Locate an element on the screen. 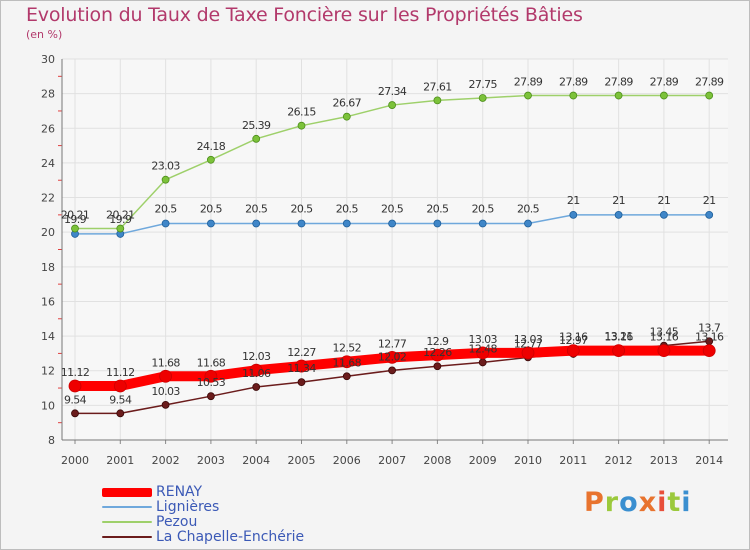 The height and width of the screenshot is (550, 750). x-tick-label: 2013 is located at coordinates (664, 460).